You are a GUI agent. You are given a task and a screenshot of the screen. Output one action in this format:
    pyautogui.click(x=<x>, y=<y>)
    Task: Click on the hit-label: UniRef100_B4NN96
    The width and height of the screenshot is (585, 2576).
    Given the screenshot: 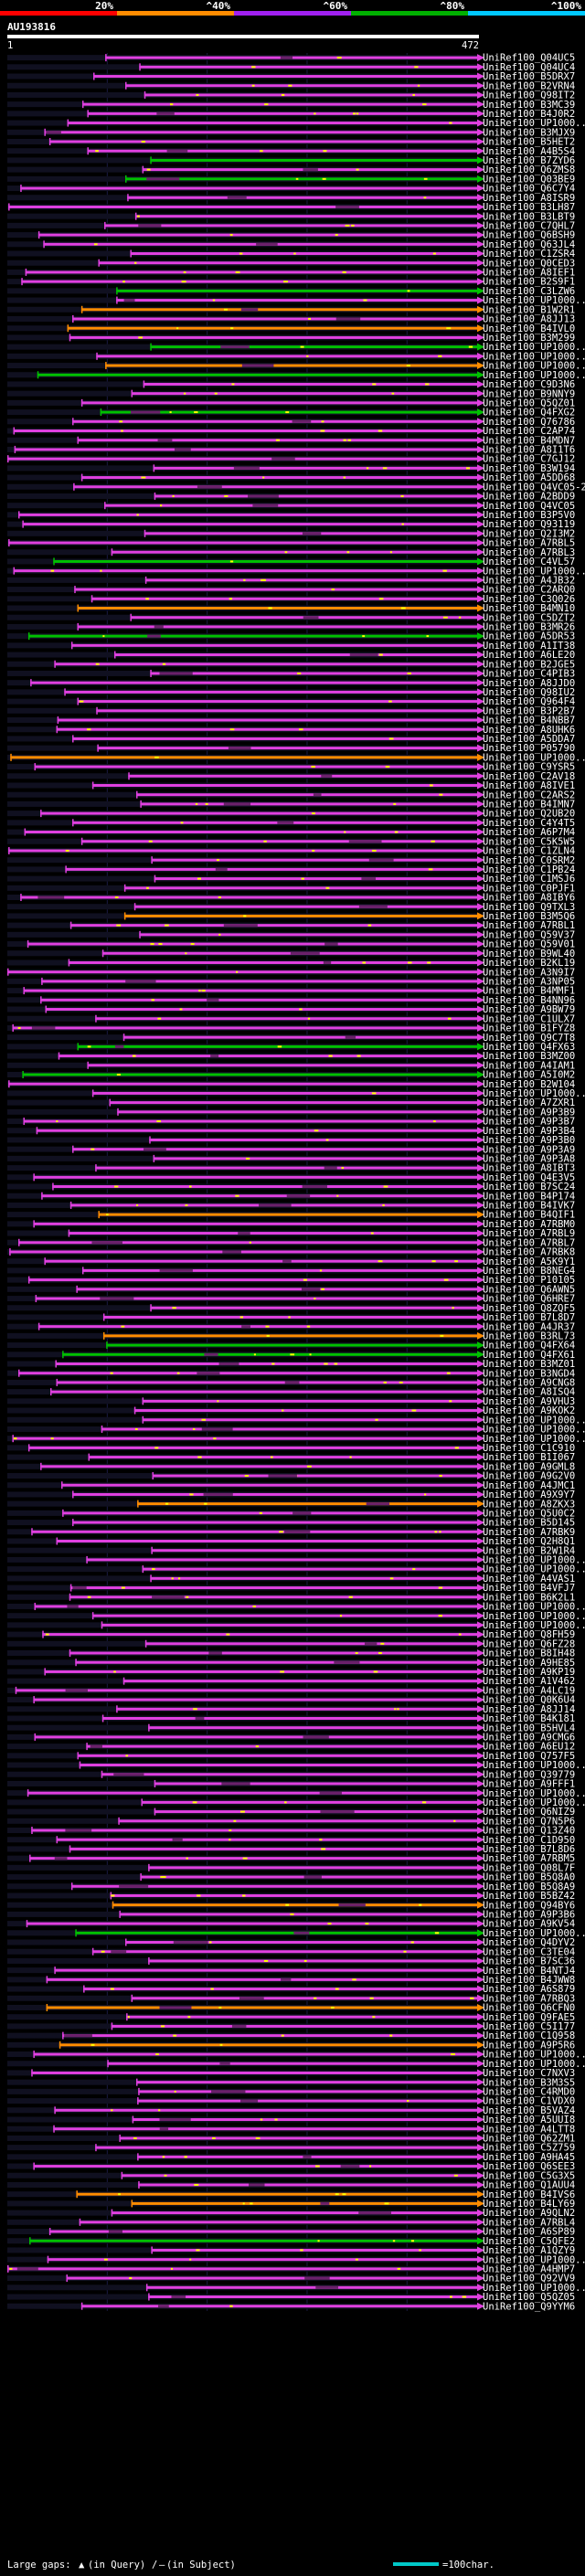 What is the action you would take?
    pyautogui.click(x=529, y=1000)
    